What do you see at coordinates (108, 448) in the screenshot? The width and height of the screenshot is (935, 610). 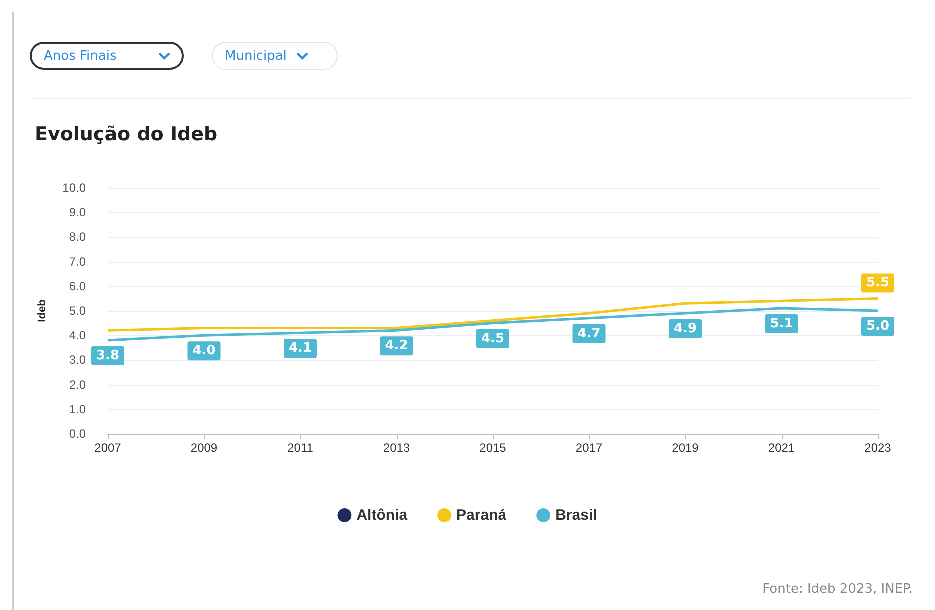 I see `x-tick-label: 2007` at bounding box center [108, 448].